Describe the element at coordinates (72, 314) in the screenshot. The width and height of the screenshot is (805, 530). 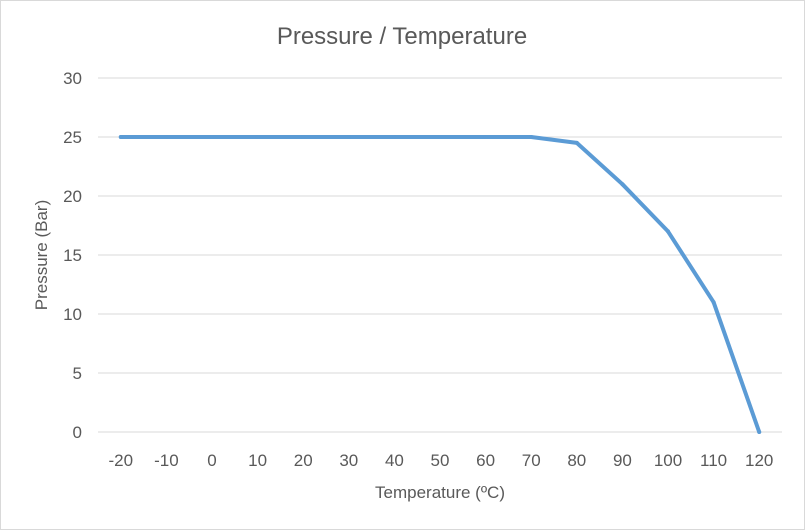
I see `y-tick-label: 10` at that location.